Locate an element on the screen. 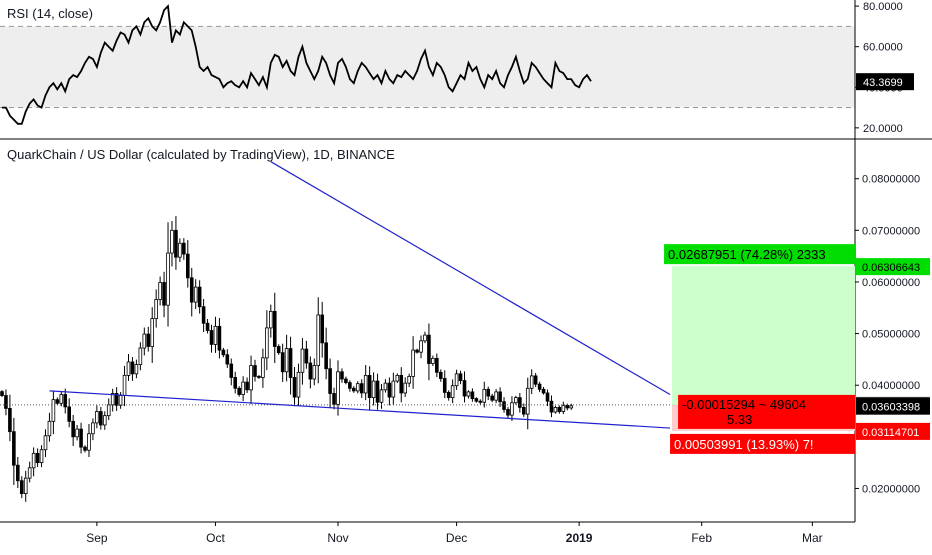 The width and height of the screenshot is (932, 555). risk-reward-line1: -0.00015294 ~ 49604 is located at coordinates (744, 404).